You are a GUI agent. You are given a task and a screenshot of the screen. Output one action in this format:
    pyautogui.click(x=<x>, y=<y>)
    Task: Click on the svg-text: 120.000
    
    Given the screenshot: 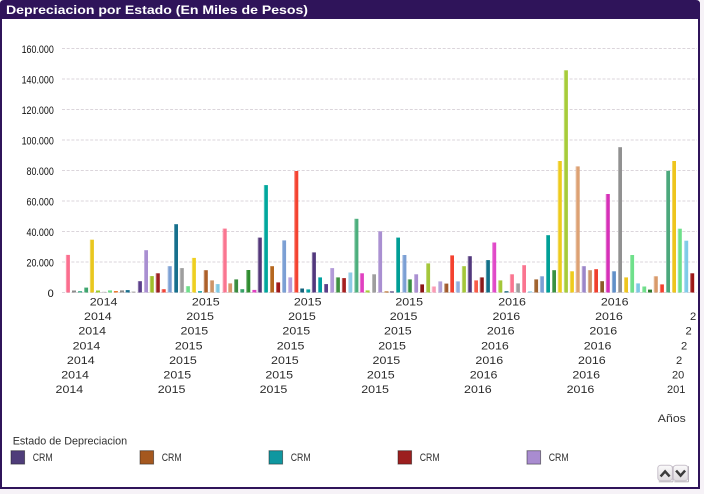 What is the action you would take?
    pyautogui.click(x=38, y=111)
    